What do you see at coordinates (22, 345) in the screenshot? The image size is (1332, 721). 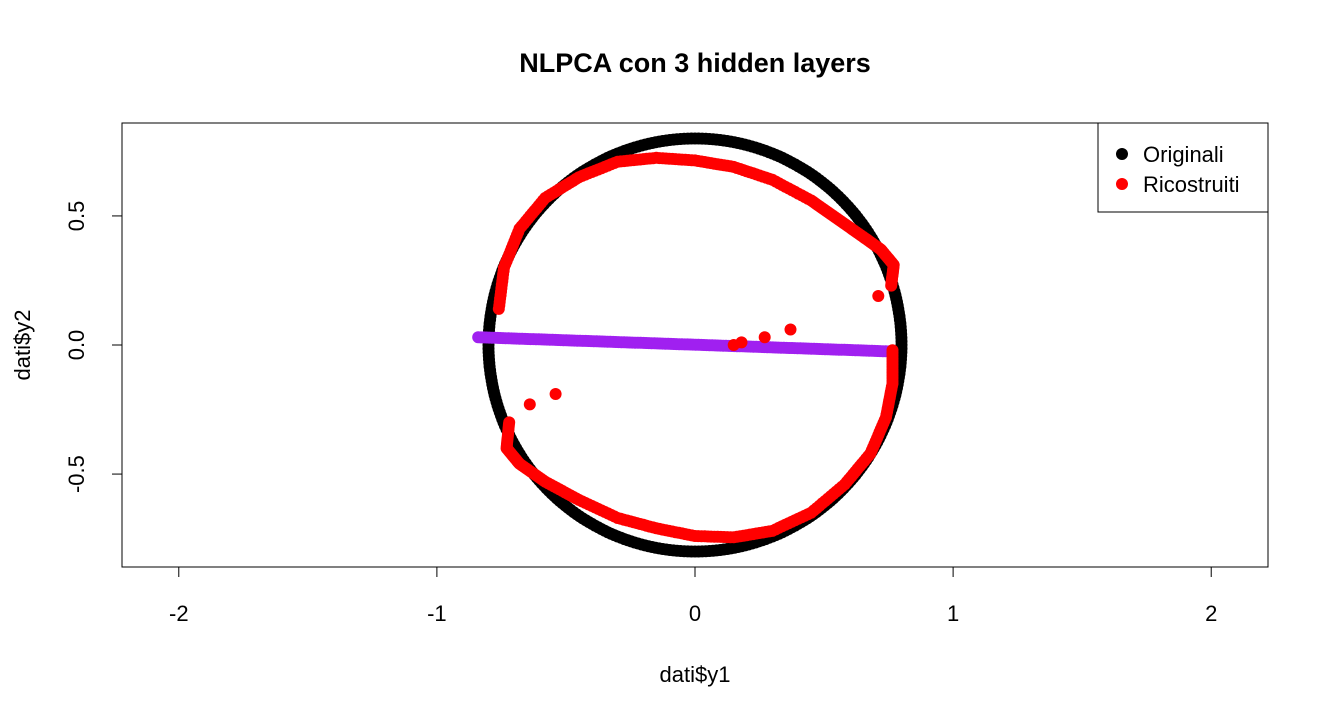 I see `y-axis-label: dati$y2` at bounding box center [22, 345].